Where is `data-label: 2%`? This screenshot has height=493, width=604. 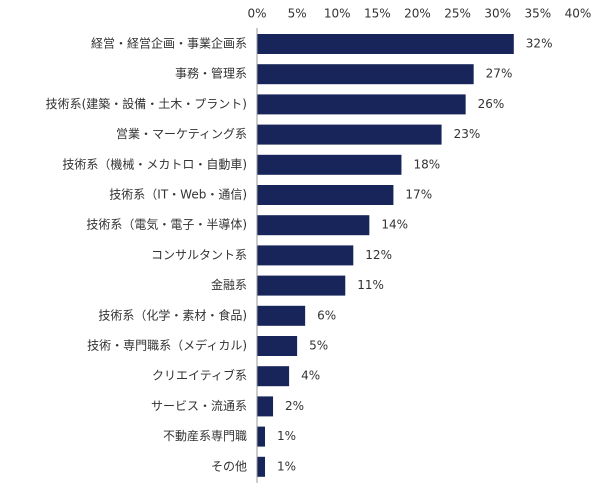
data-label: 2% is located at coordinates (294, 406).